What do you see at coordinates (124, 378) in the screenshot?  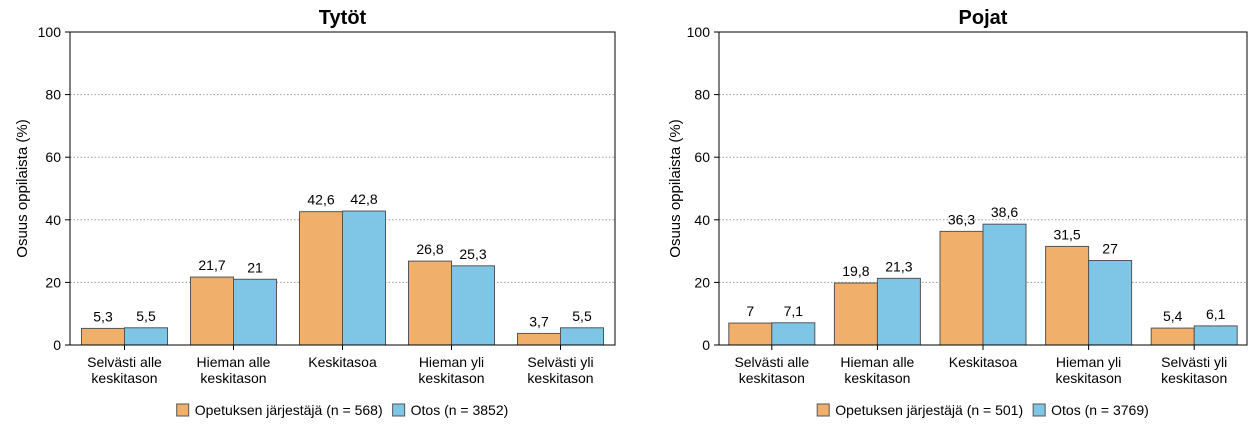 I see `chart-0-xtick-label-0: keskitason` at bounding box center [124, 378].